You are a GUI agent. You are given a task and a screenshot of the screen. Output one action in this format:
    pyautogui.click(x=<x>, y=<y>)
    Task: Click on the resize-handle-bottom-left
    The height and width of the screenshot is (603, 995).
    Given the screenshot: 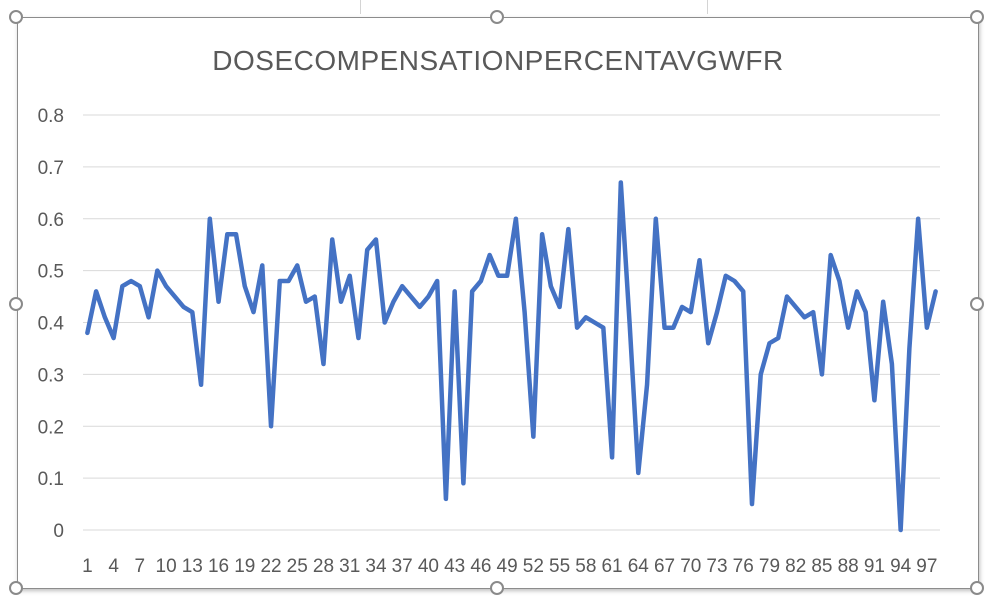 What is the action you would take?
    pyautogui.click(x=16, y=588)
    